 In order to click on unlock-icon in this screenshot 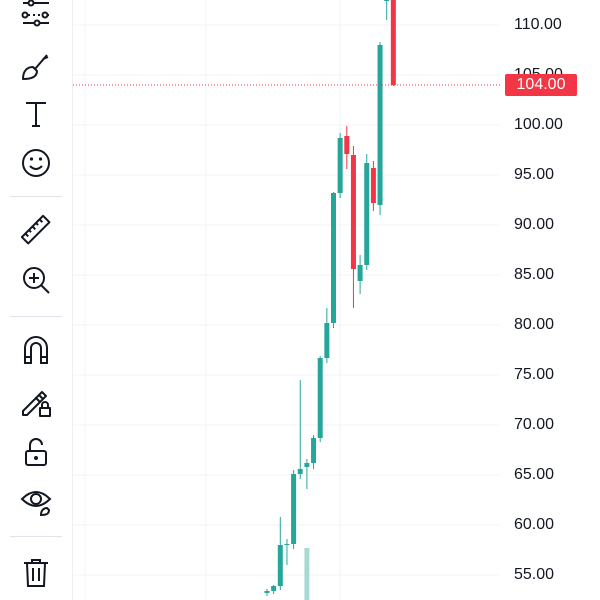, I will do `click(36, 452)`.